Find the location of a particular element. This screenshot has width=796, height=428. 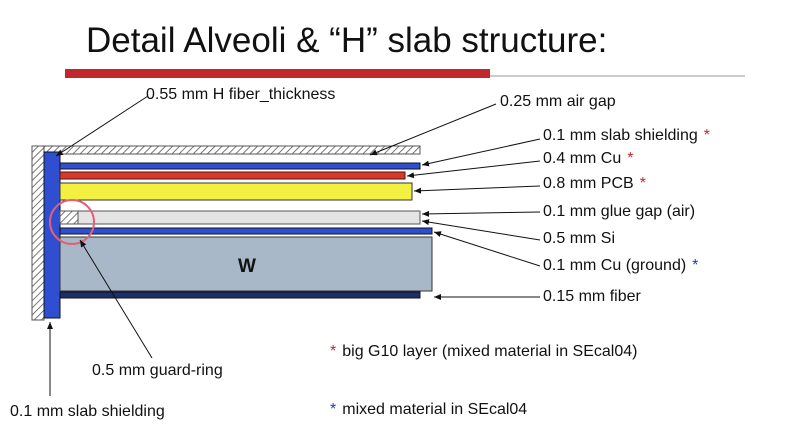

label-text: 0.1 mm slab shielding is located at coordinates (620, 135).